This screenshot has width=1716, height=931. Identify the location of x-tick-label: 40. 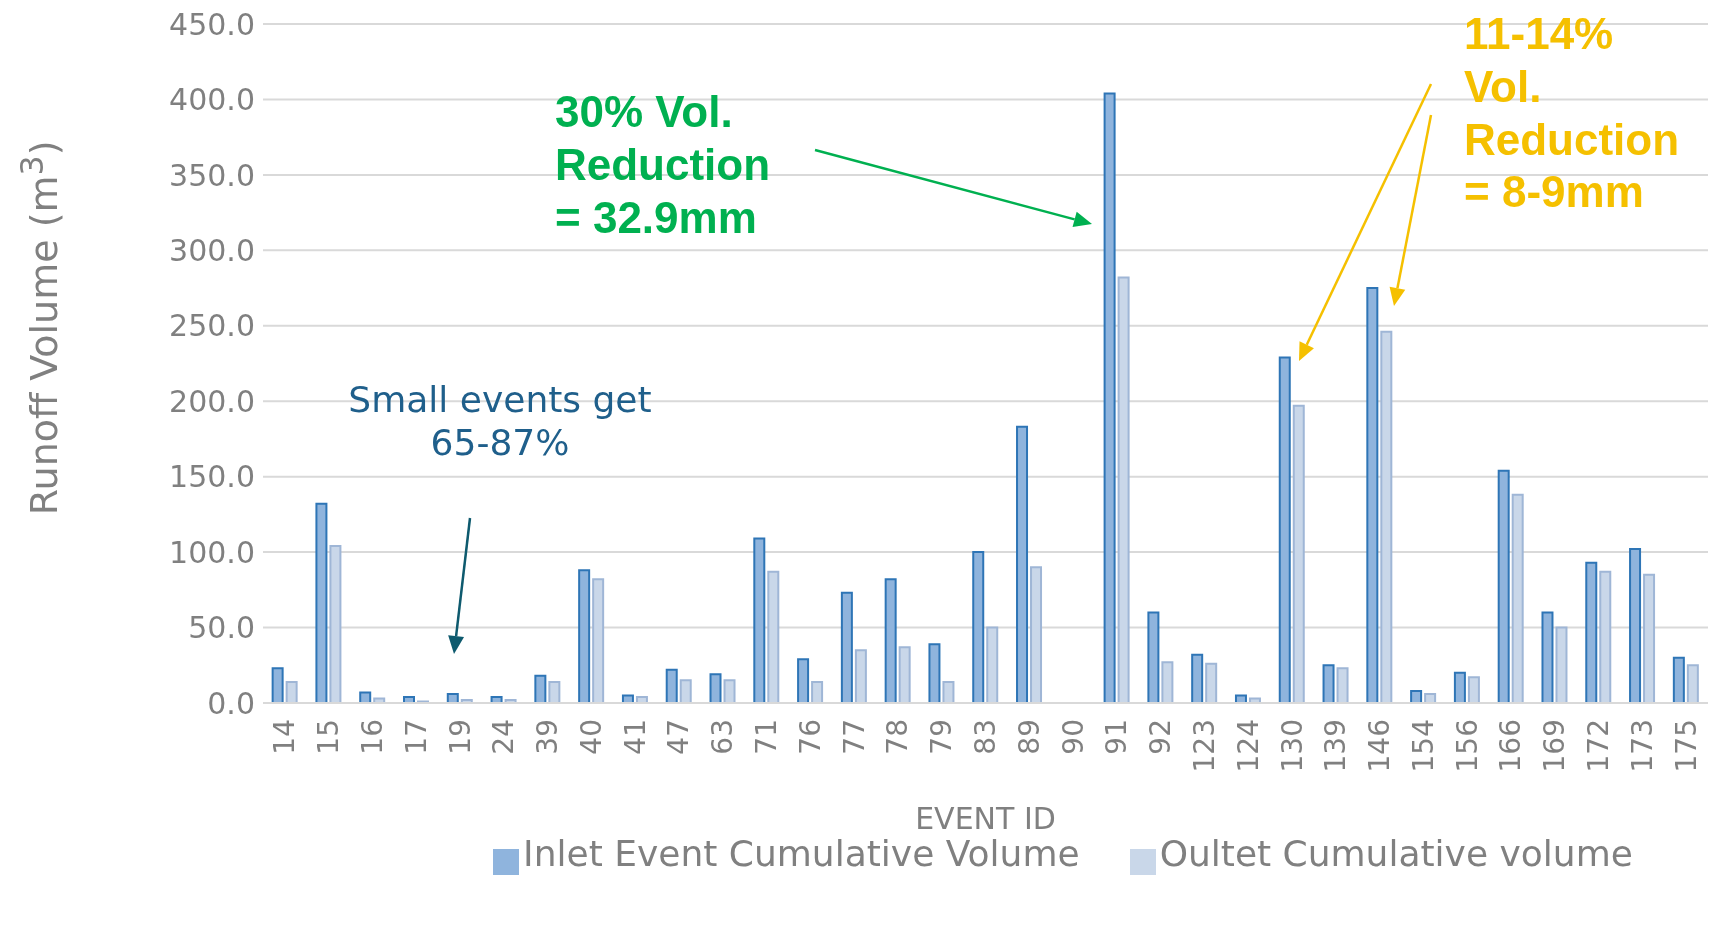
(591, 737).